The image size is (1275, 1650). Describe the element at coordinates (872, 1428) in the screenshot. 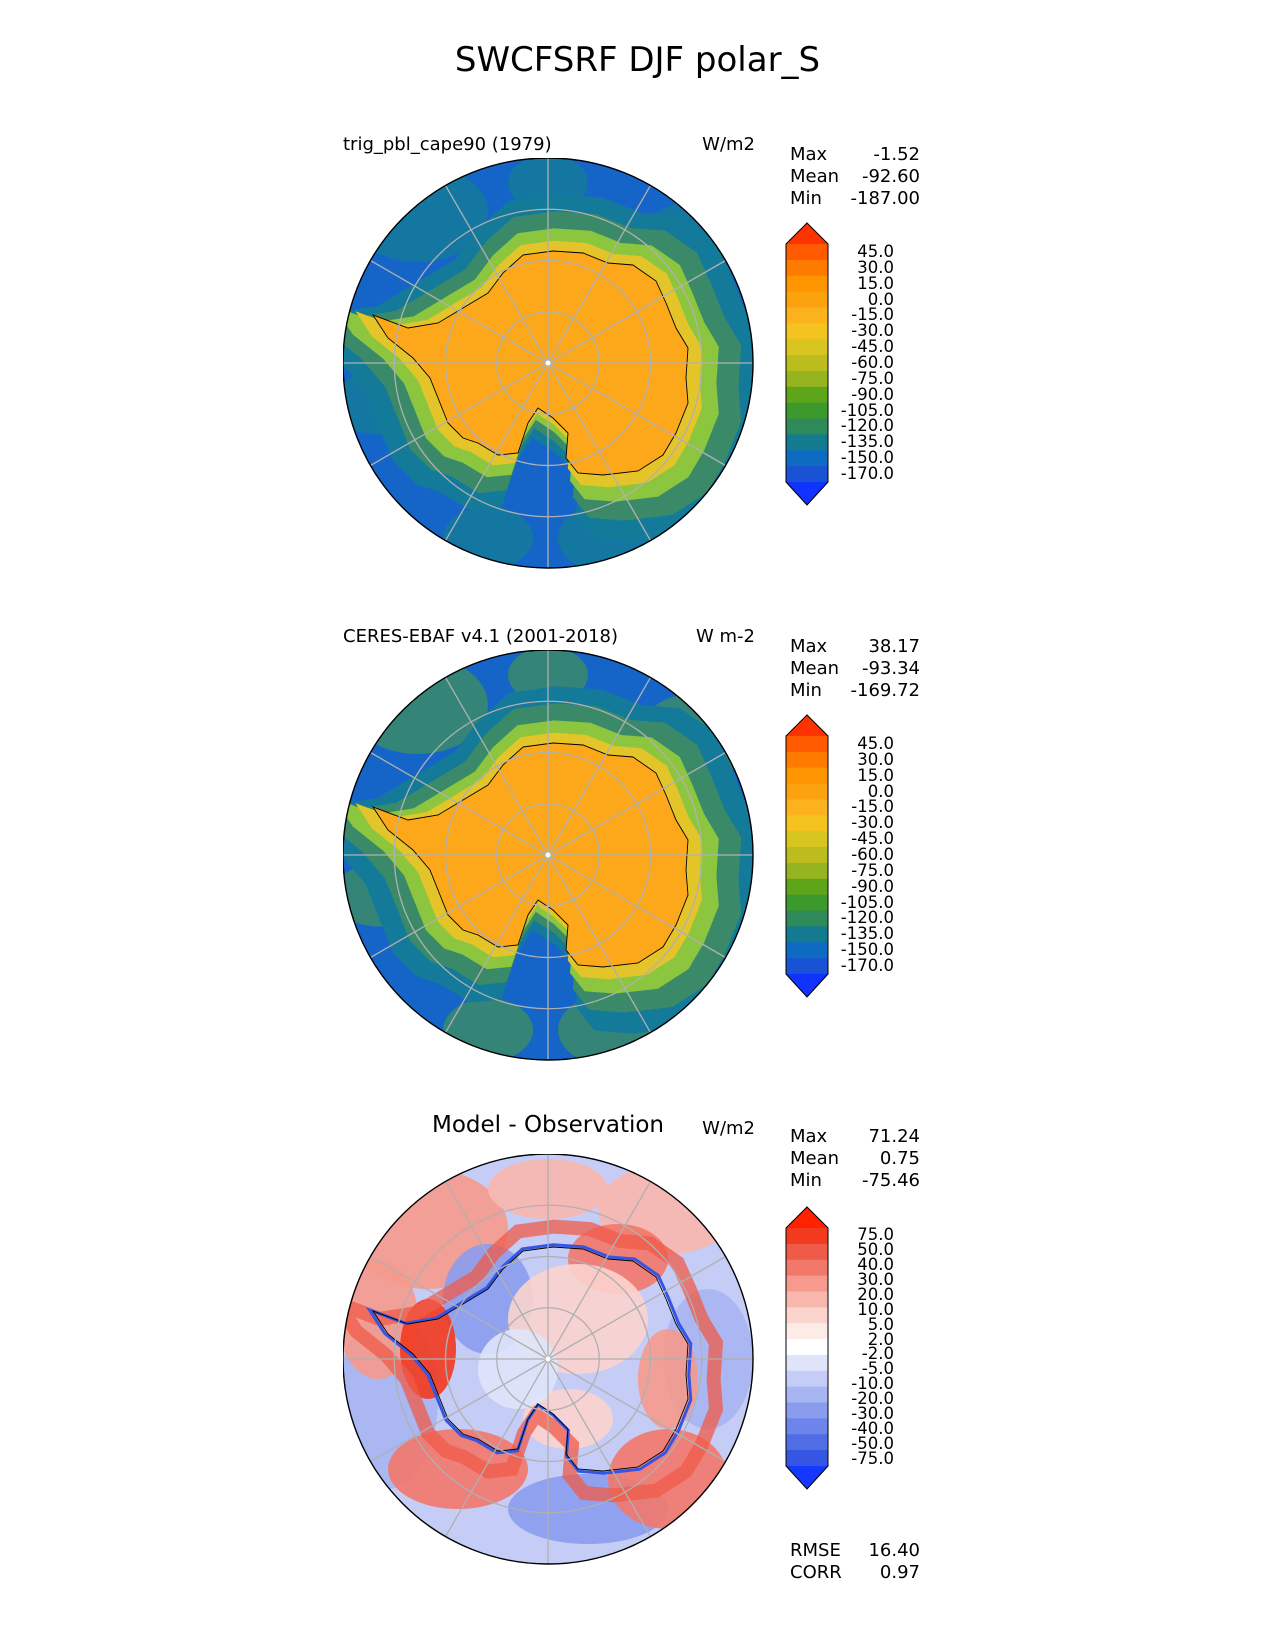

I see `colorbar-tick-label: -40.0` at that location.